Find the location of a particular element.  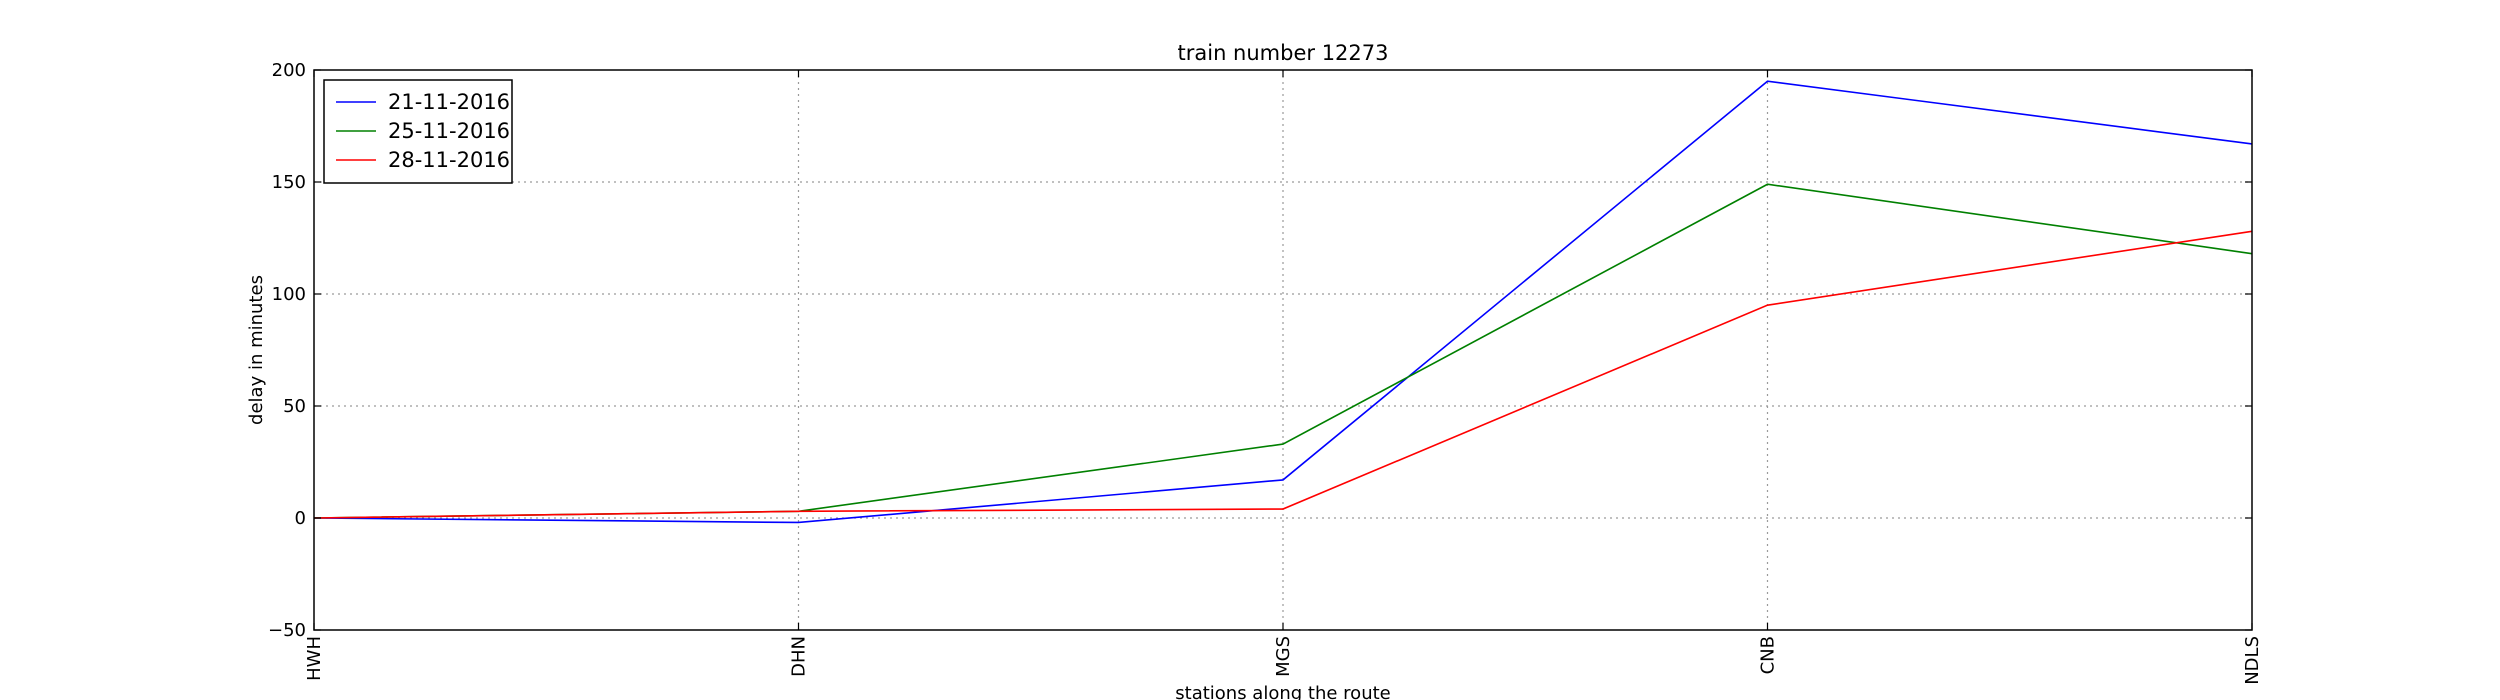

x-tick-label: HWH is located at coordinates (314, 658).